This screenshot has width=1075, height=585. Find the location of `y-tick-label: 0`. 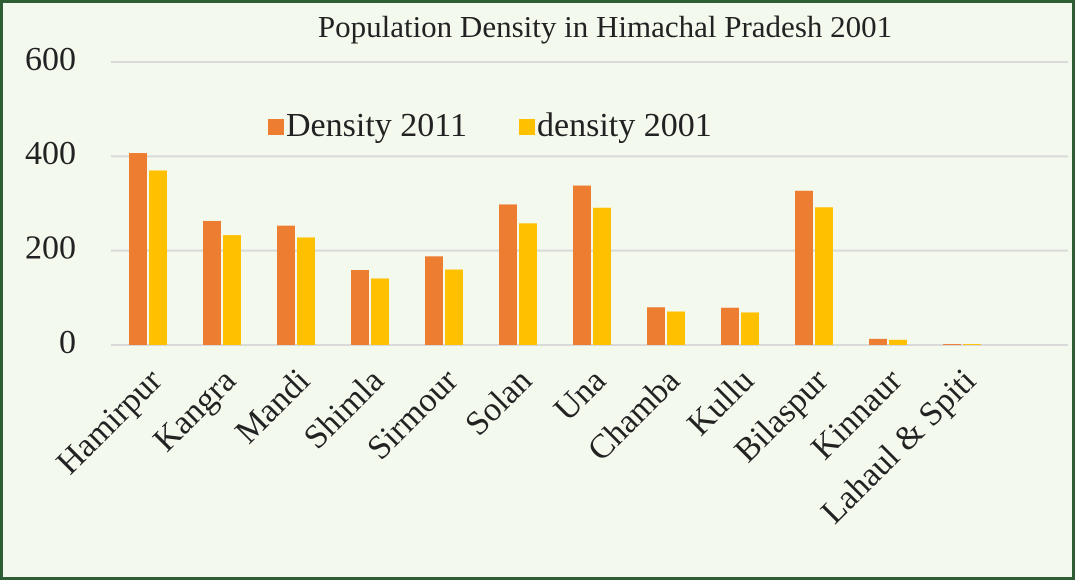

y-tick-label: 0 is located at coordinates (67, 342).